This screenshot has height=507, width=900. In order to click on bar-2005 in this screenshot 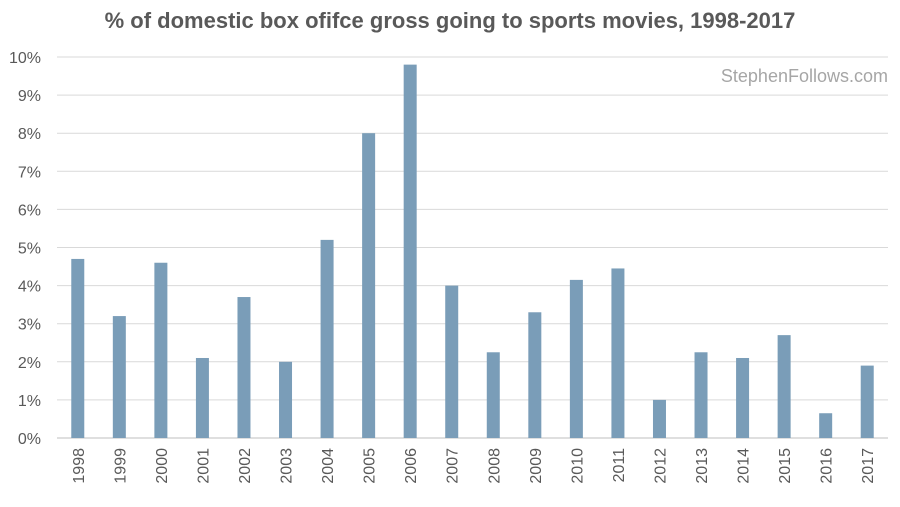, I will do `click(369, 285)`.